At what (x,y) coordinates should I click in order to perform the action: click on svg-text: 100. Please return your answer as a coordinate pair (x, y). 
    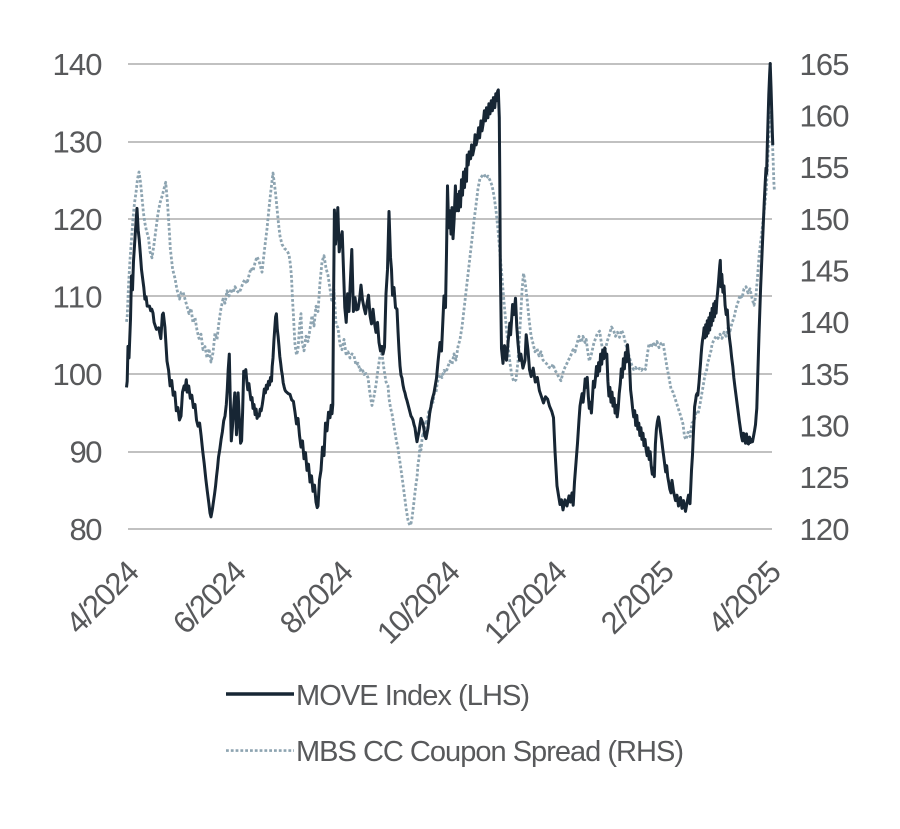
    Looking at the image, I should click on (78, 374).